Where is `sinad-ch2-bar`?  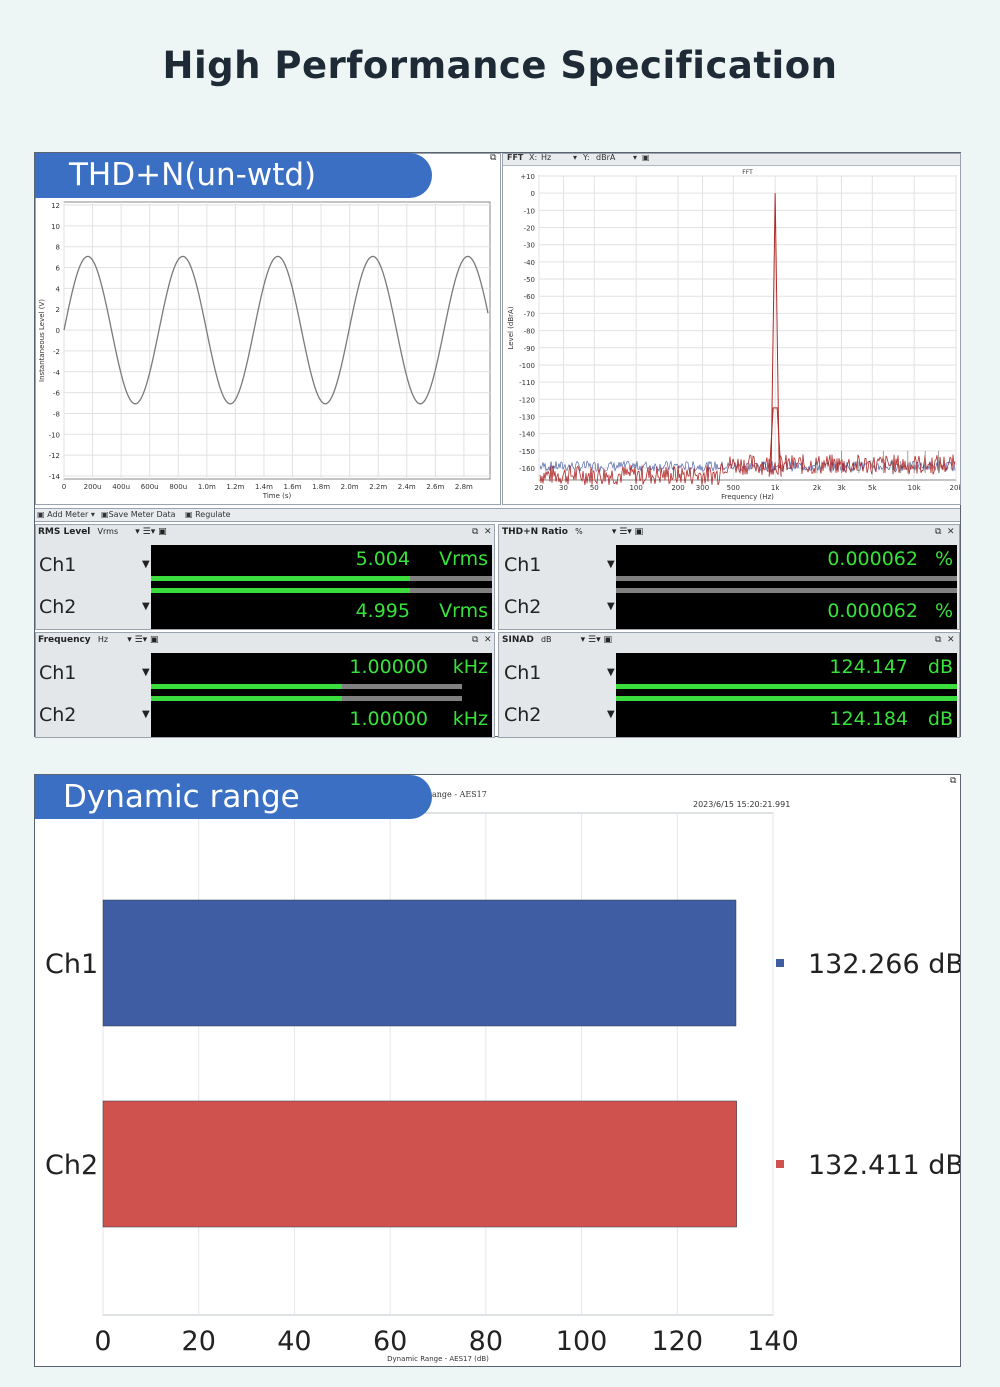
sinad-ch2-bar is located at coordinates (786, 698).